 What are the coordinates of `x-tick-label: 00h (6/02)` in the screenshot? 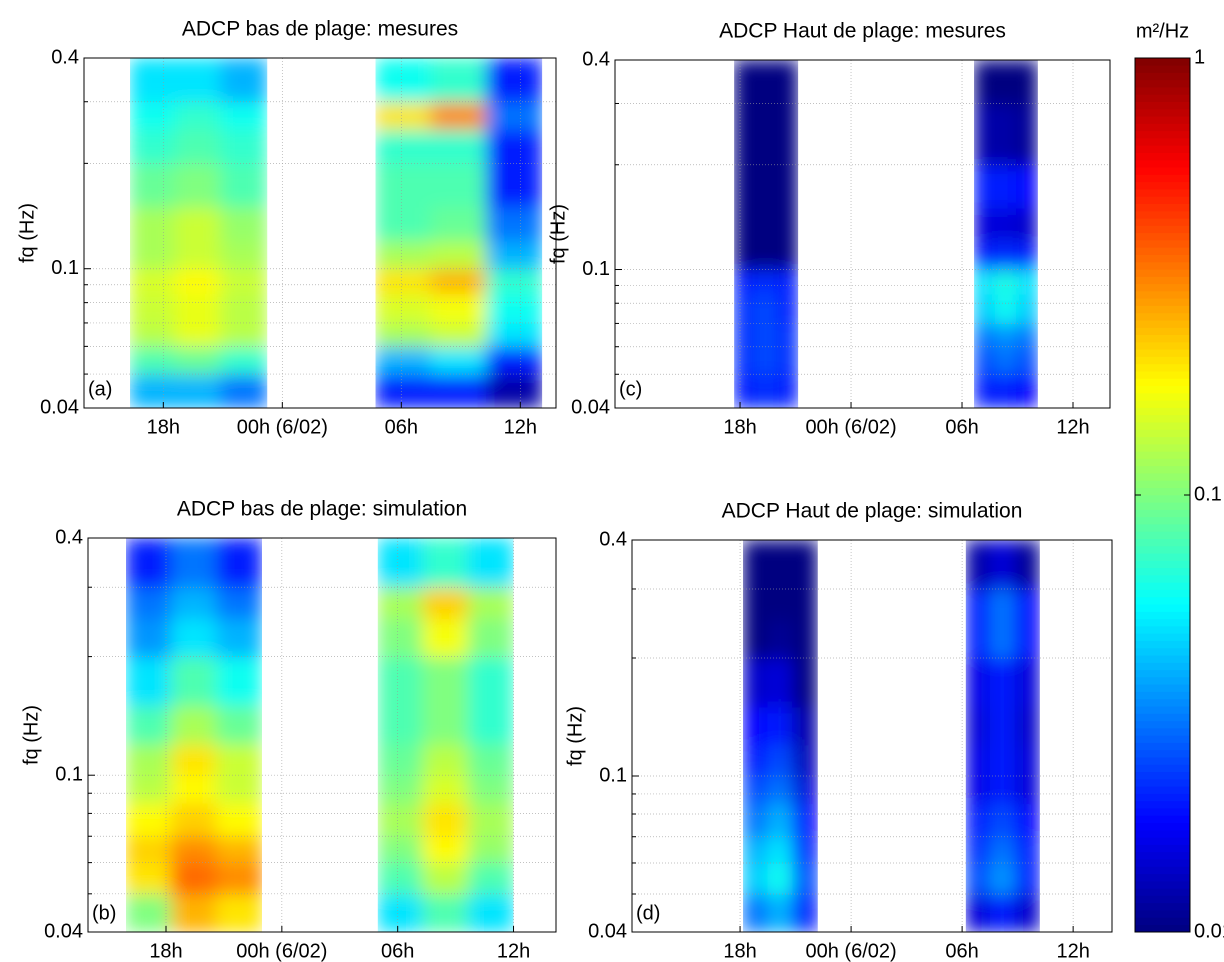 It's located at (281, 951).